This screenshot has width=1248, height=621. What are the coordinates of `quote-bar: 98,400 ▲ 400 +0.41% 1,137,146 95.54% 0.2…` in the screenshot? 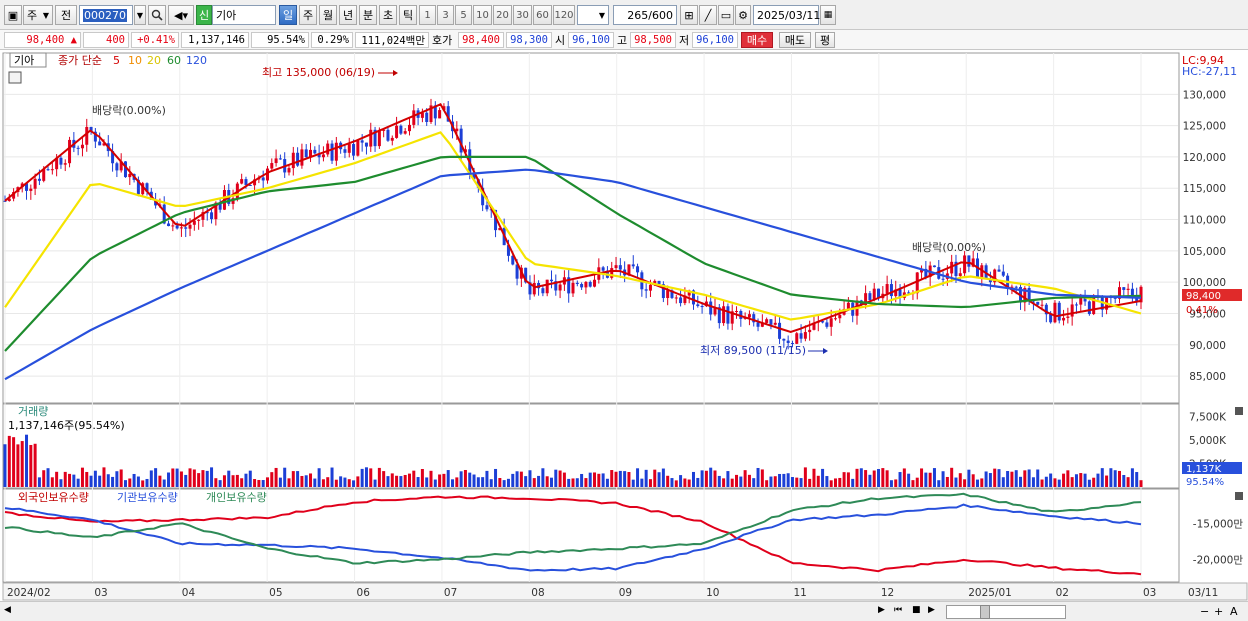 It's located at (624, 40).